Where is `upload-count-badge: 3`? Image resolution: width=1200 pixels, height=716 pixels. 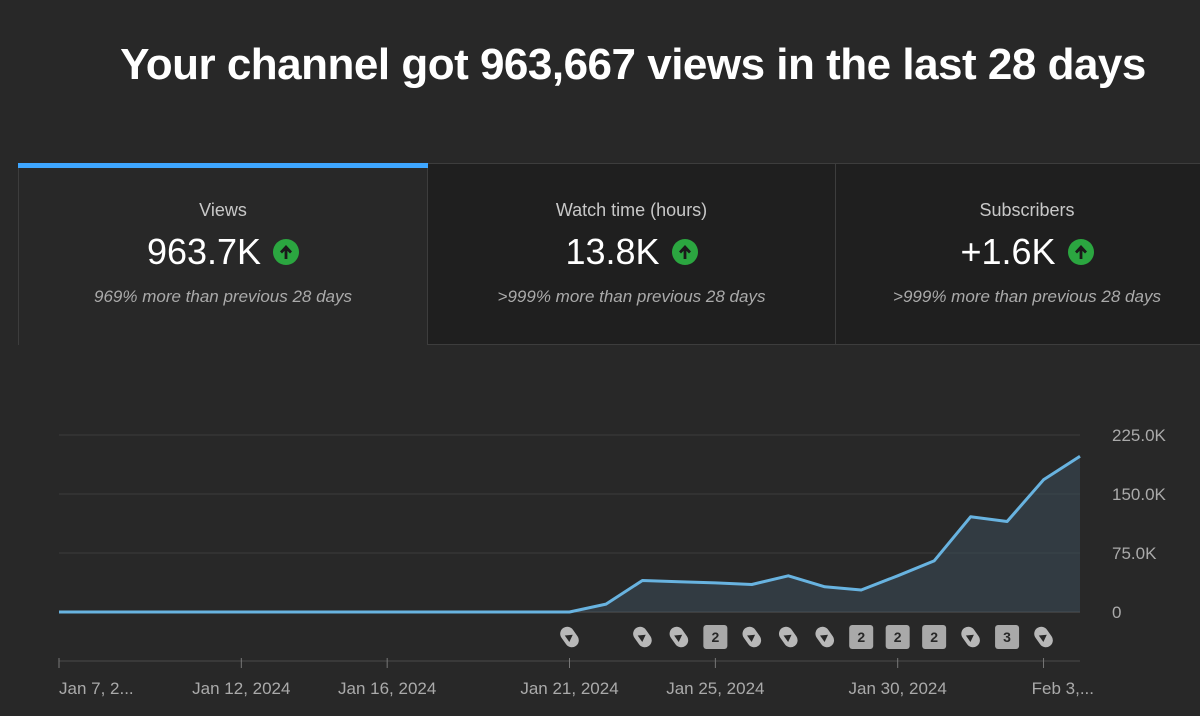 upload-count-badge: 3 is located at coordinates (1007, 637).